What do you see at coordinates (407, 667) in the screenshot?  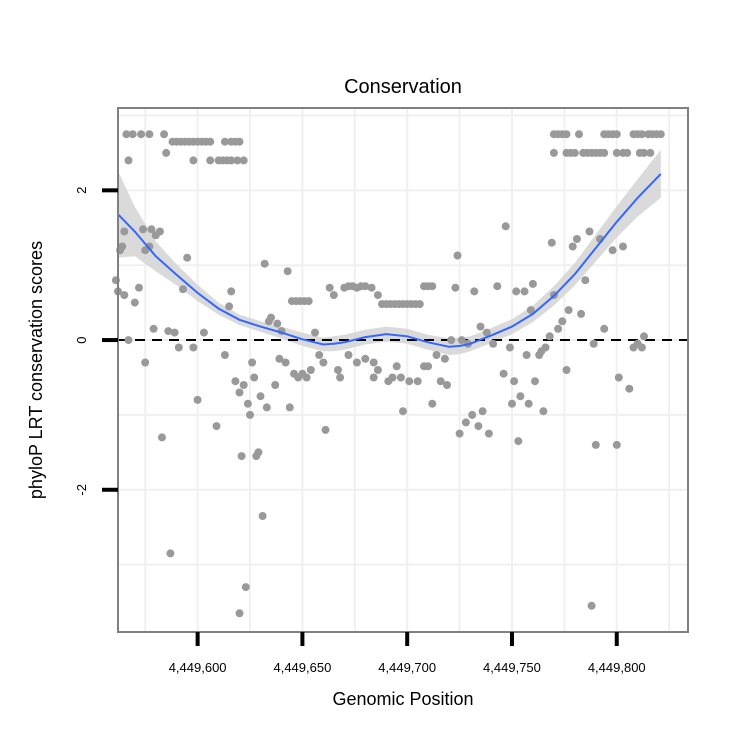 I see `x-tick-label: 4,449,700` at bounding box center [407, 667].